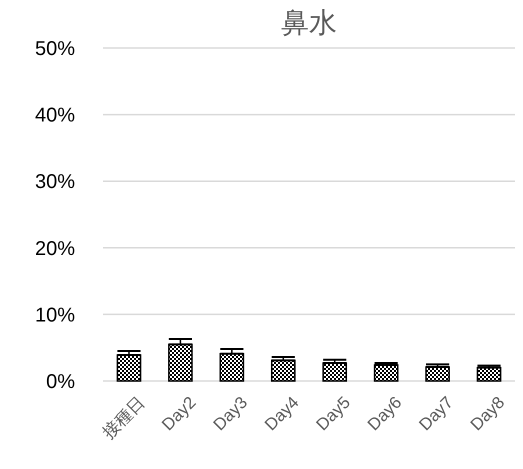 Image resolution: width=523 pixels, height=469 pixels. I want to click on y-tick-label: 10%, so click(55, 315).